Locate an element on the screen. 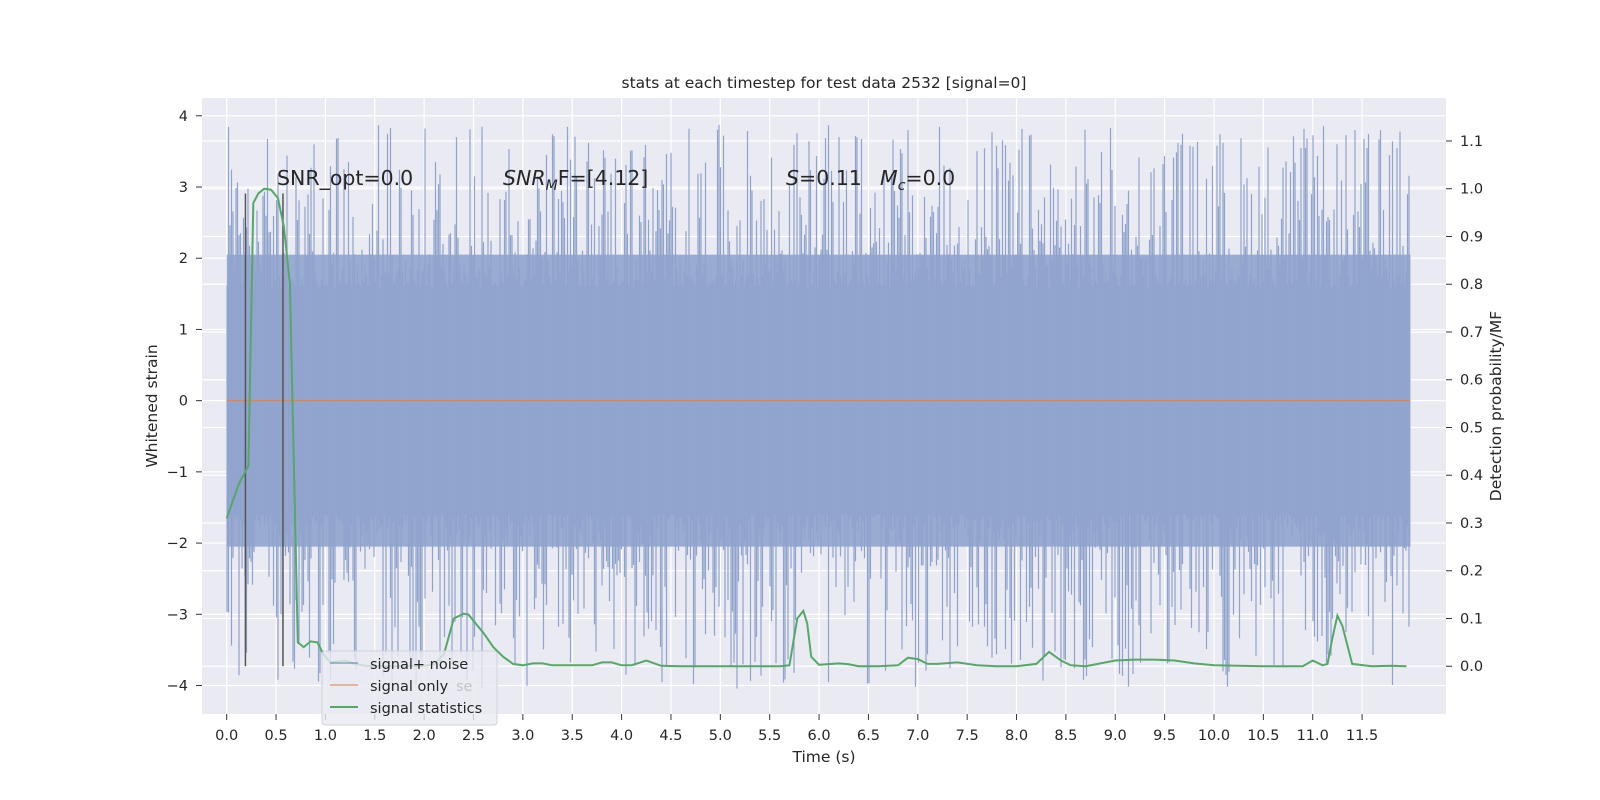  y-left-tick-label: −3 is located at coordinates (177, 615).